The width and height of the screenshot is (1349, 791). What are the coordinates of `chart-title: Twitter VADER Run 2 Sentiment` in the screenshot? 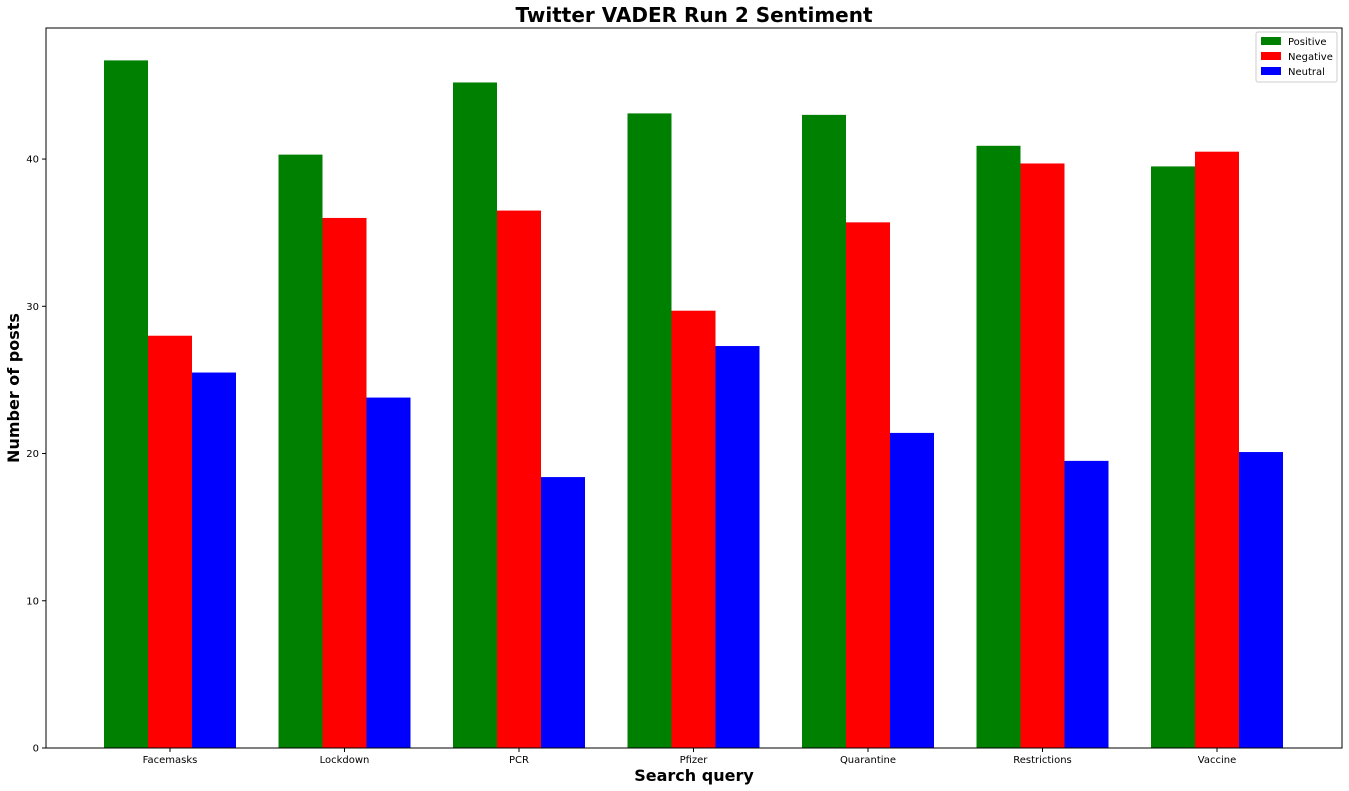 It's located at (694, 15).